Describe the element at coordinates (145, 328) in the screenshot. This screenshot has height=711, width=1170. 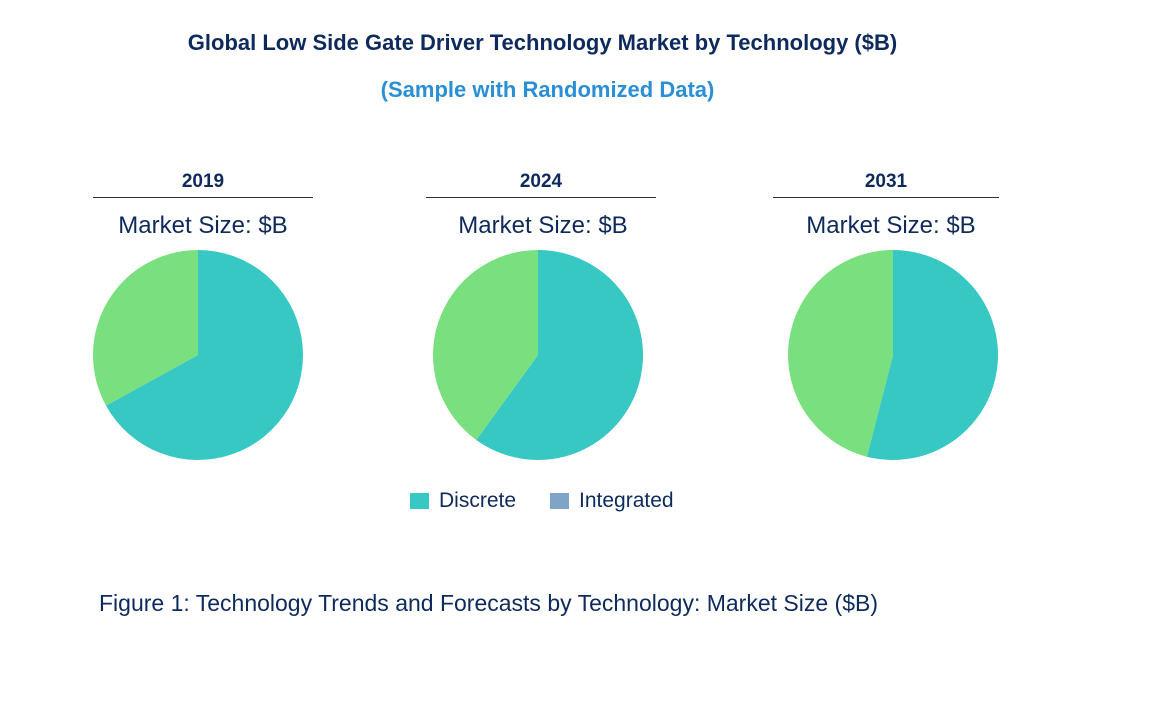
I see `pie-slice-2019-integrated` at that location.